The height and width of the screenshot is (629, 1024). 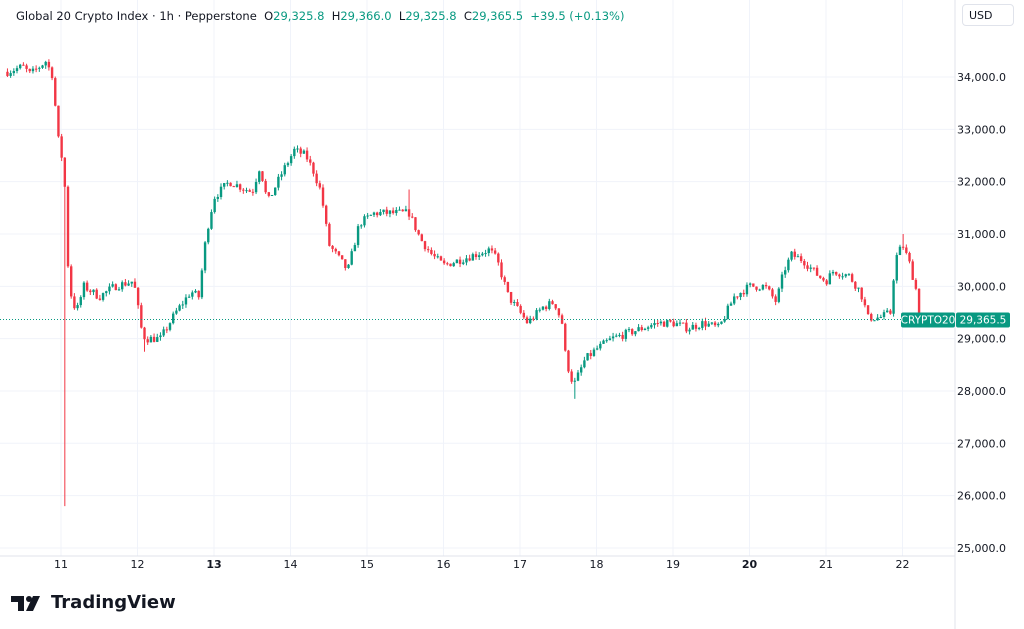 What do you see at coordinates (402, 16) in the screenshot?
I see `low-label: L` at bounding box center [402, 16].